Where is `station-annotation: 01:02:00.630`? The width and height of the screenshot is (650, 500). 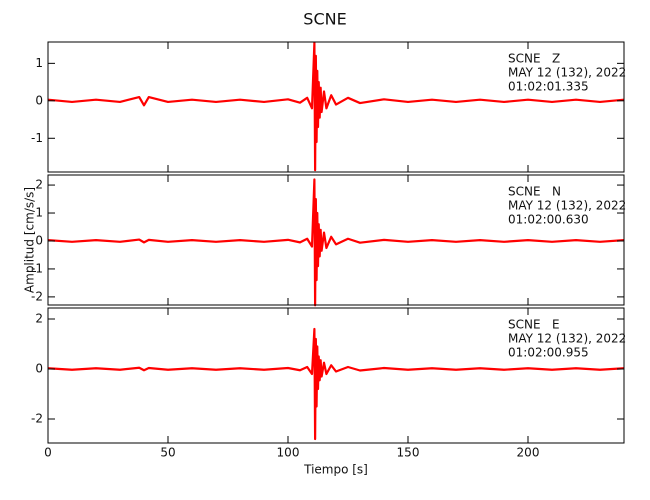
station-annotation: 01:02:00.630 is located at coordinates (548, 220).